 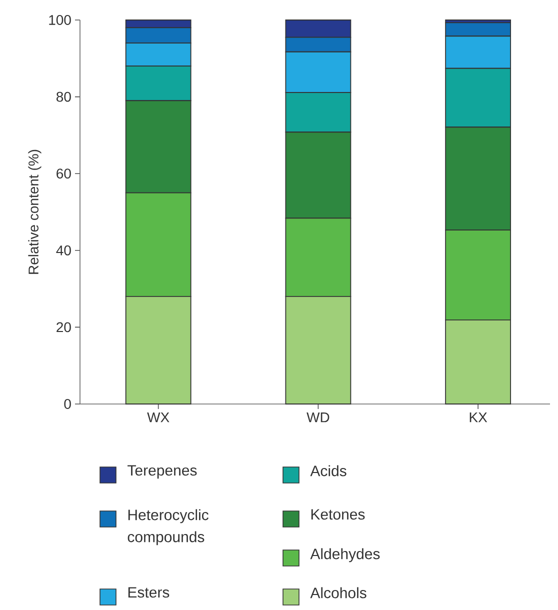 What do you see at coordinates (63, 97) in the screenshot?
I see `y-tick-label: 80` at bounding box center [63, 97].